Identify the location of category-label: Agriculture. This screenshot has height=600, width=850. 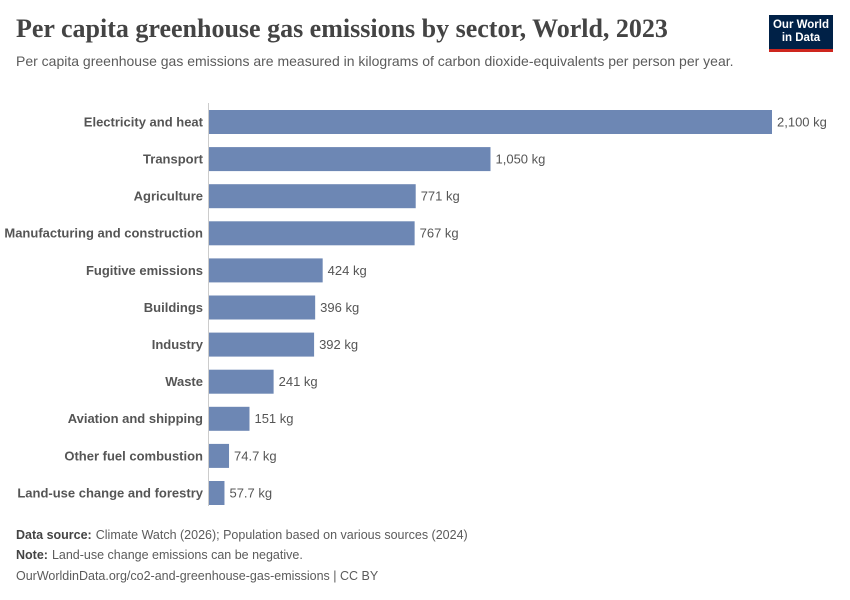
(168, 196).